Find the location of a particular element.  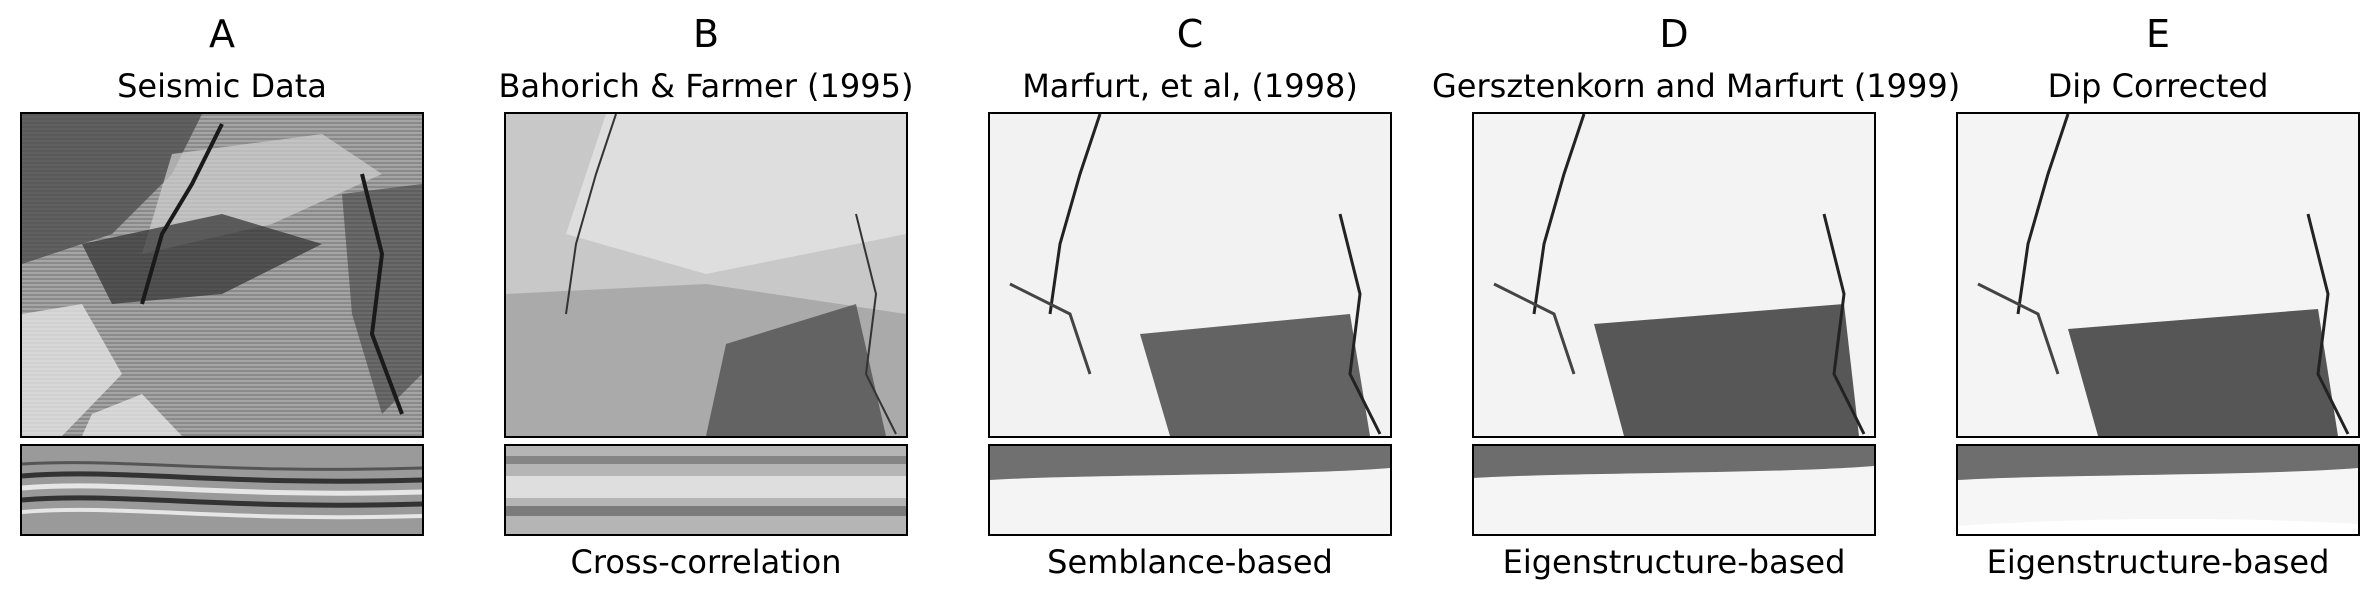

panel-caption: Semblance-based is located at coordinates (1190, 562).